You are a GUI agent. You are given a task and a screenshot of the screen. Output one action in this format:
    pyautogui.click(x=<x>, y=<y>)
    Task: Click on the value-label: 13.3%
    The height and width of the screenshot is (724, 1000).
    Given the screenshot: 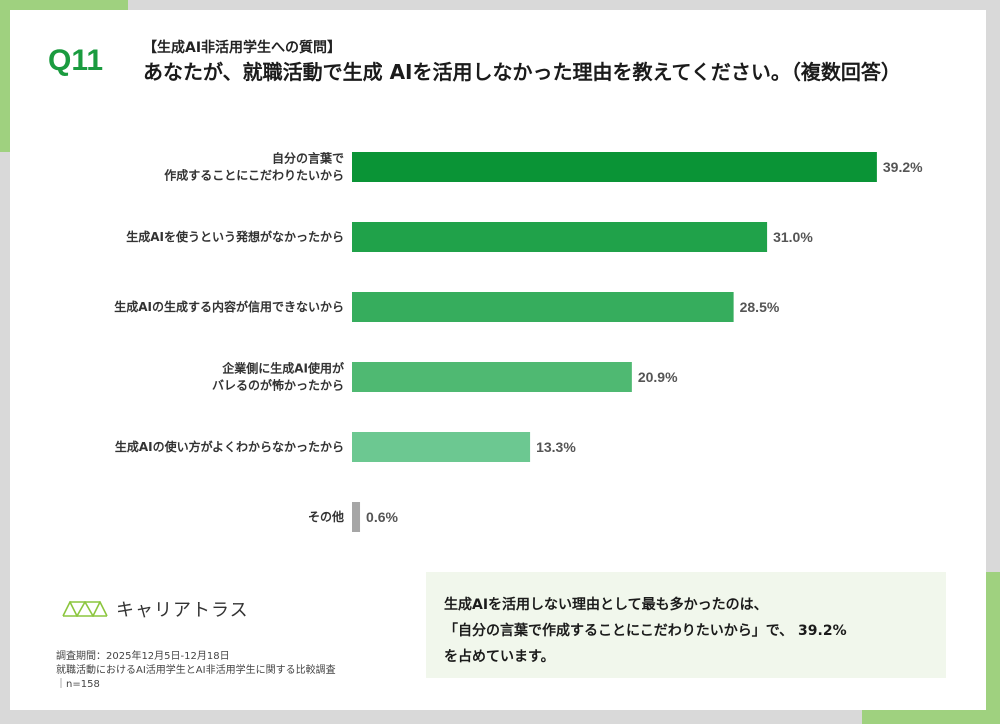 What is the action you would take?
    pyautogui.click(x=556, y=447)
    